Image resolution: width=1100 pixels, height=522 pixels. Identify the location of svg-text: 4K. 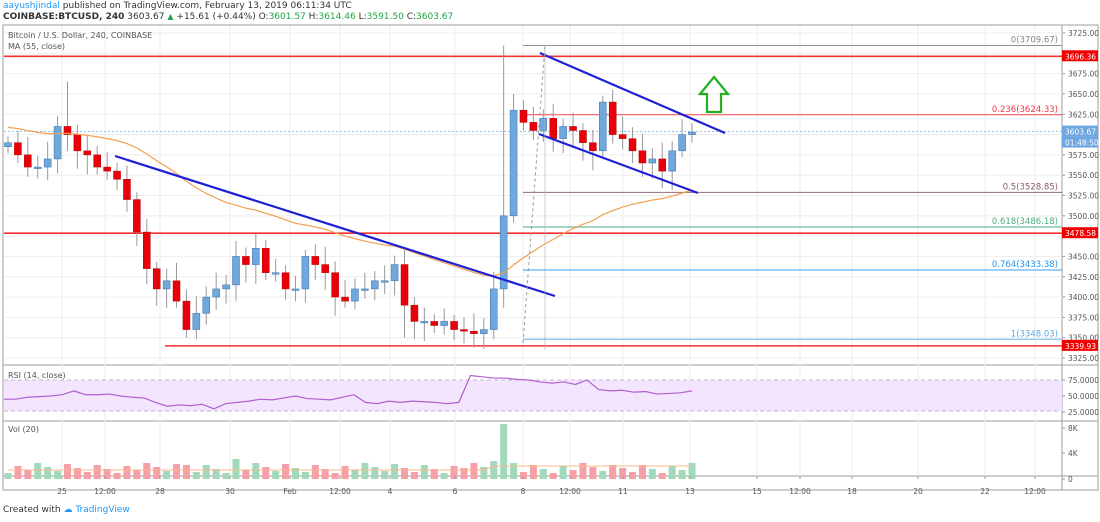
(1073, 453).